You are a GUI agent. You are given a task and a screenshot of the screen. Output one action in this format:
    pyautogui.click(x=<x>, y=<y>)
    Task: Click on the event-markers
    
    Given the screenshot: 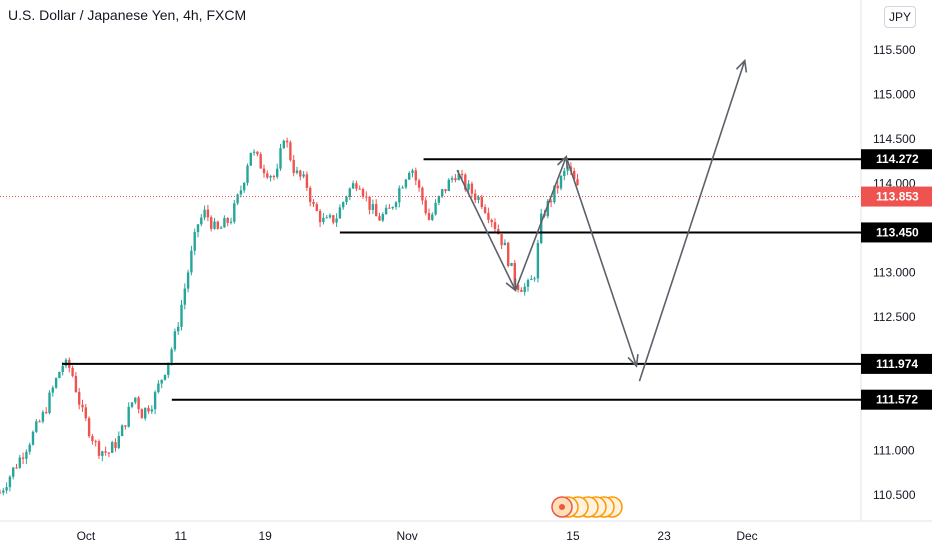 What is the action you would take?
    pyautogui.click(x=587, y=507)
    